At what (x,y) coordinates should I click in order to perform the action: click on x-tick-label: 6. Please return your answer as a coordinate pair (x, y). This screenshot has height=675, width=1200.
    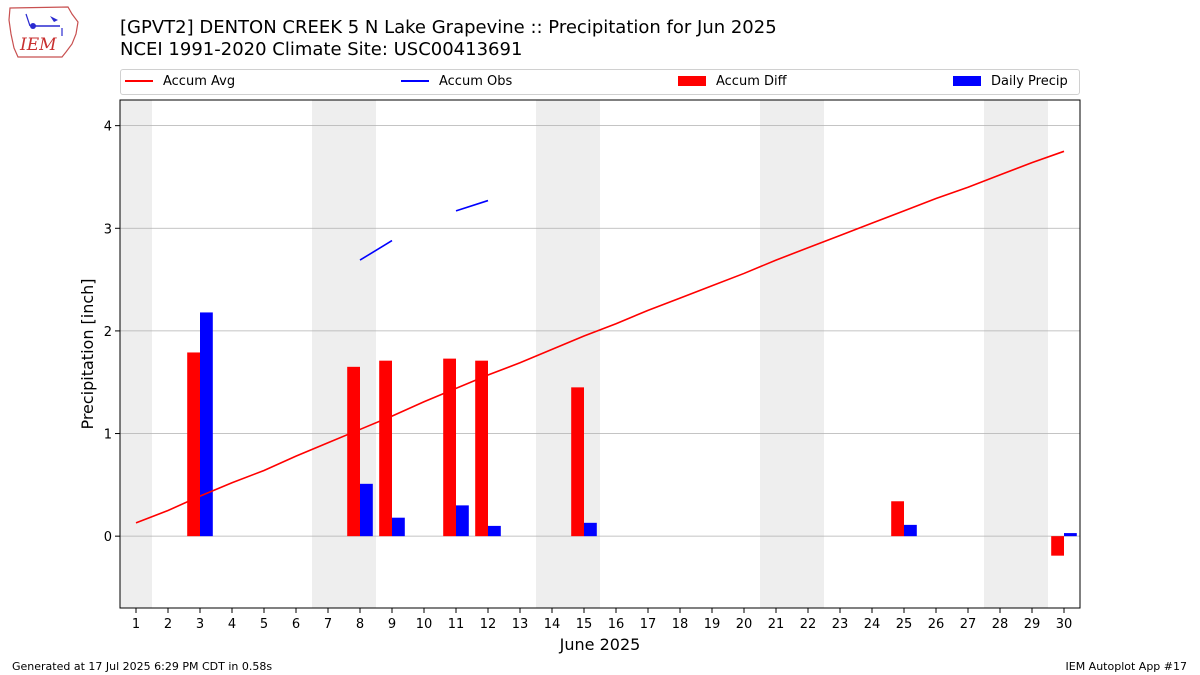
    Looking at the image, I should click on (296, 624).